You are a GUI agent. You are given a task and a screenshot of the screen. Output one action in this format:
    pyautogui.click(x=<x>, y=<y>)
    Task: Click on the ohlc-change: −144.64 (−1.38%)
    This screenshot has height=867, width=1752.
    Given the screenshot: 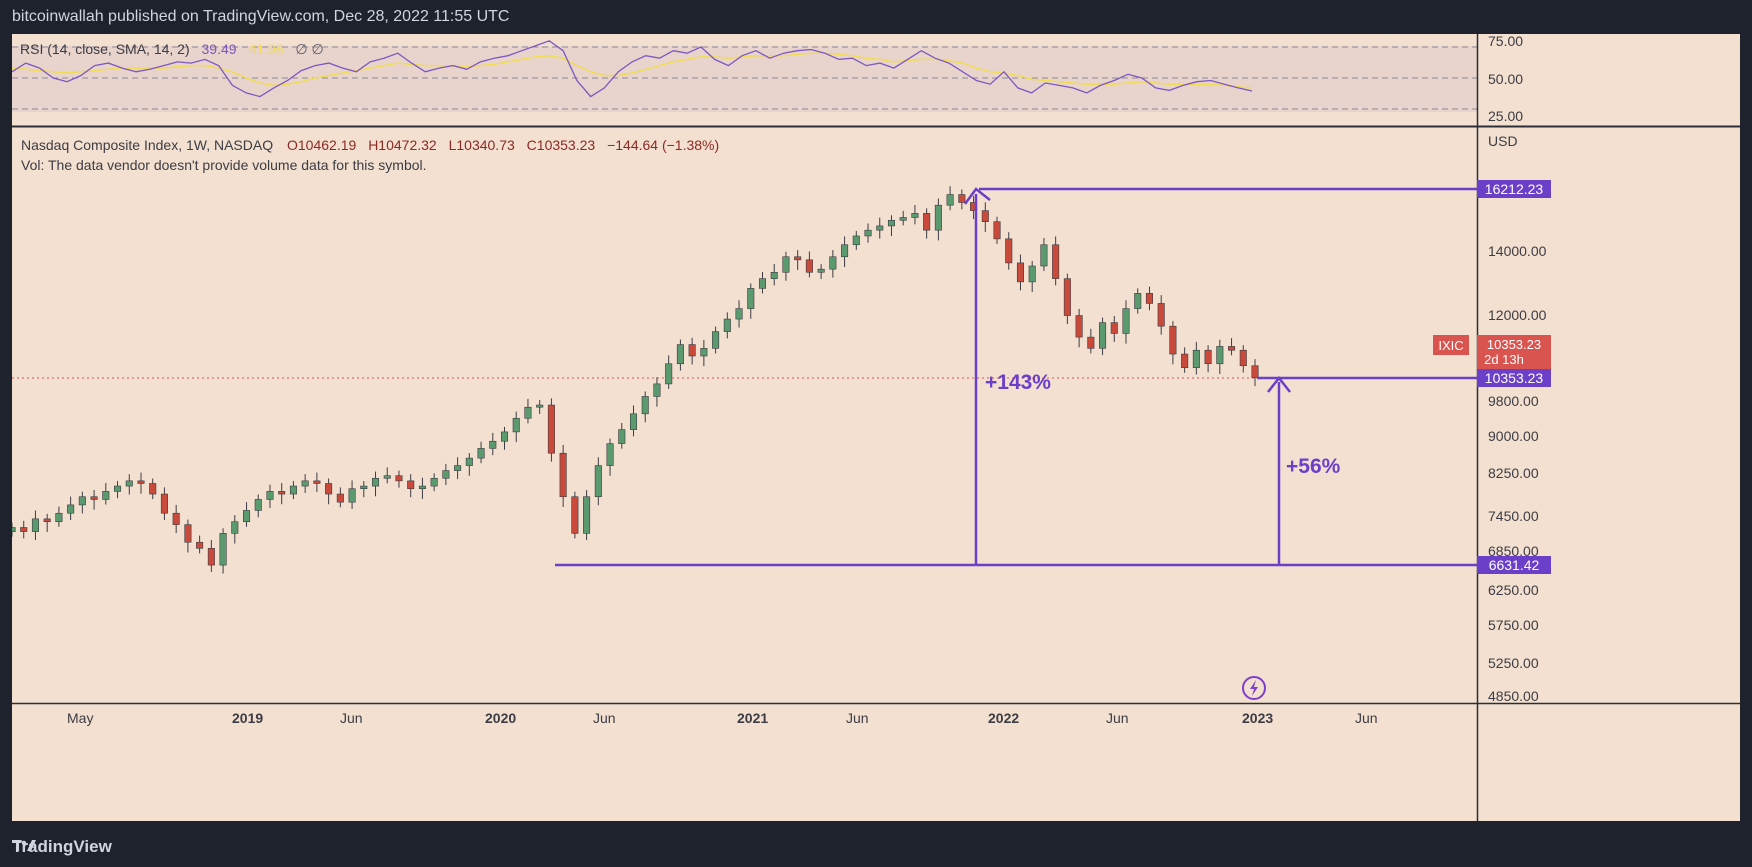 What is the action you would take?
    pyautogui.click(x=663, y=145)
    